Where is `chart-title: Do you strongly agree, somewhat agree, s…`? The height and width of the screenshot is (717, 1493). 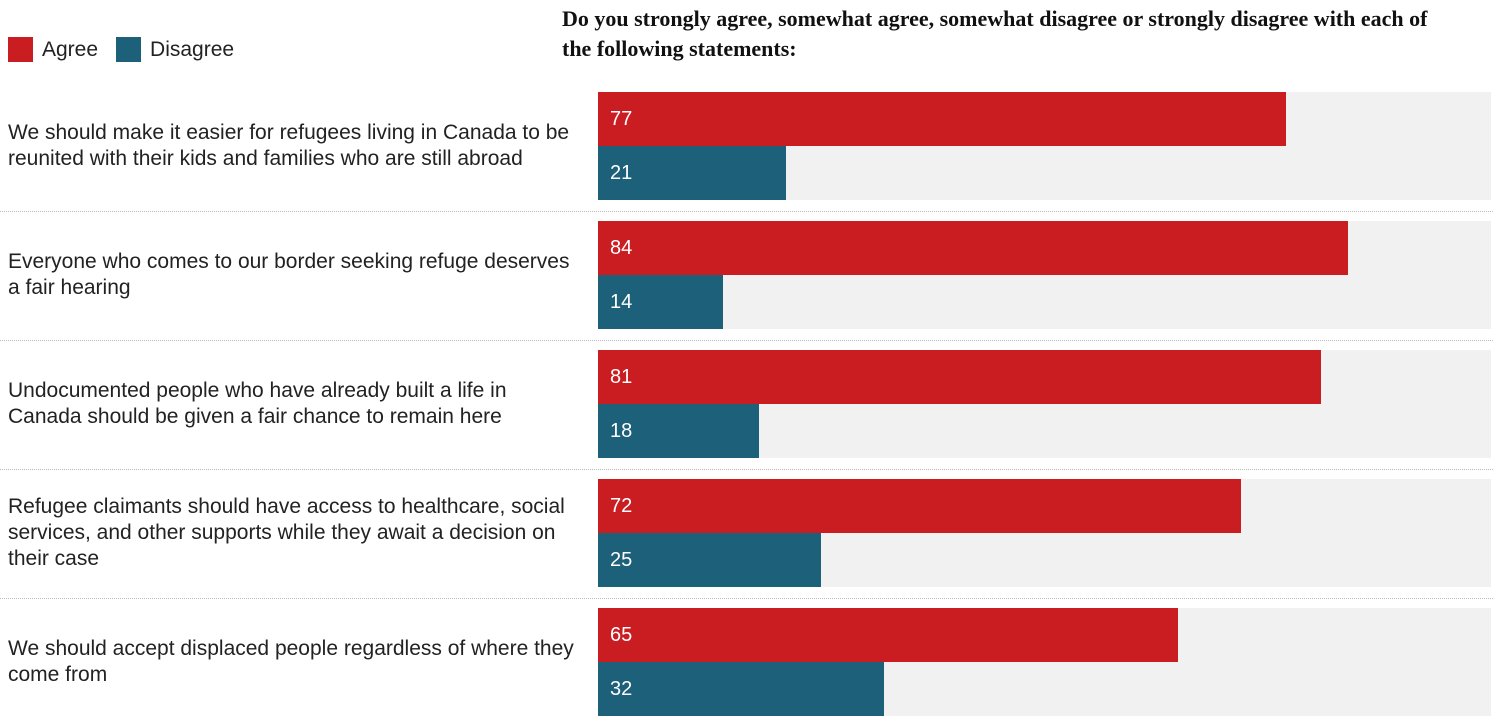
chart-title: Do you strongly agree, somewhat agree, s… is located at coordinates (995, 33).